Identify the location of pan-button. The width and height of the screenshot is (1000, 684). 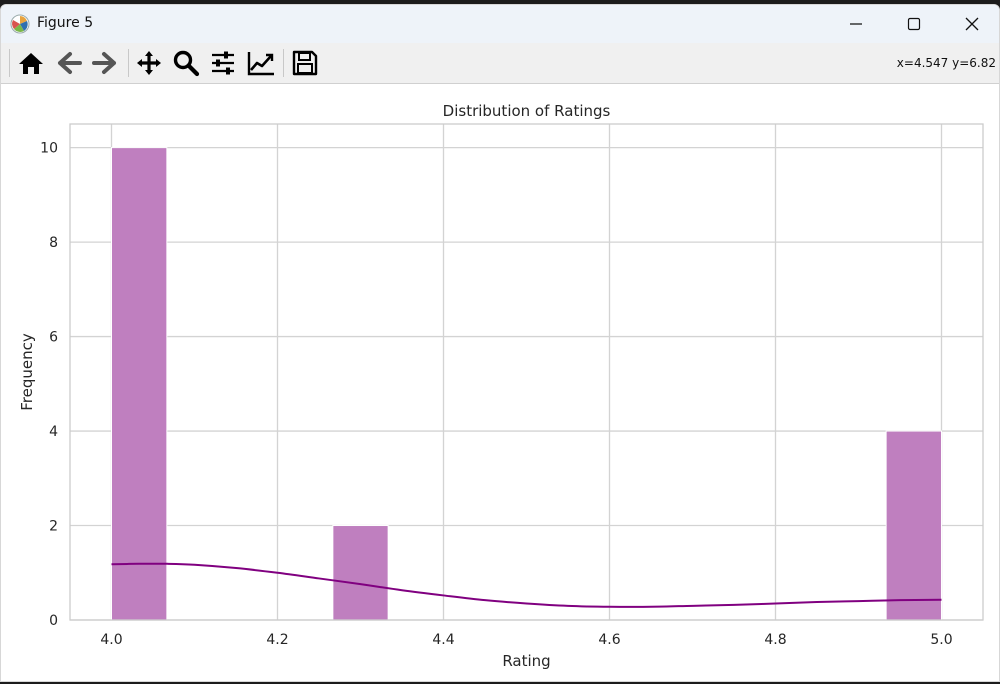
(149, 63).